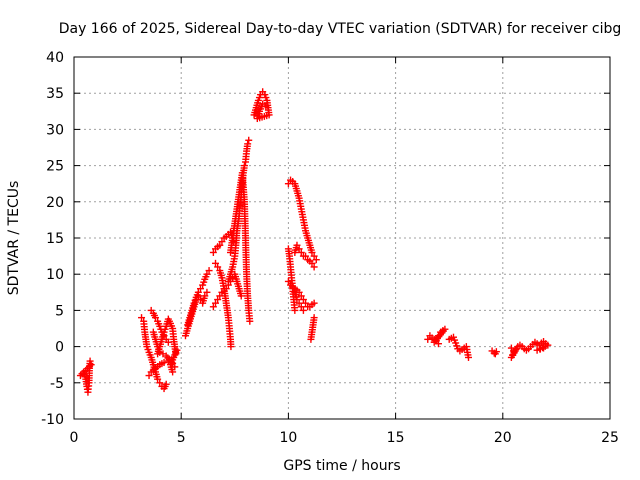 This screenshot has height=480, width=640. What do you see at coordinates (610, 438) in the screenshot?
I see `x-tick-label: 25` at bounding box center [610, 438].